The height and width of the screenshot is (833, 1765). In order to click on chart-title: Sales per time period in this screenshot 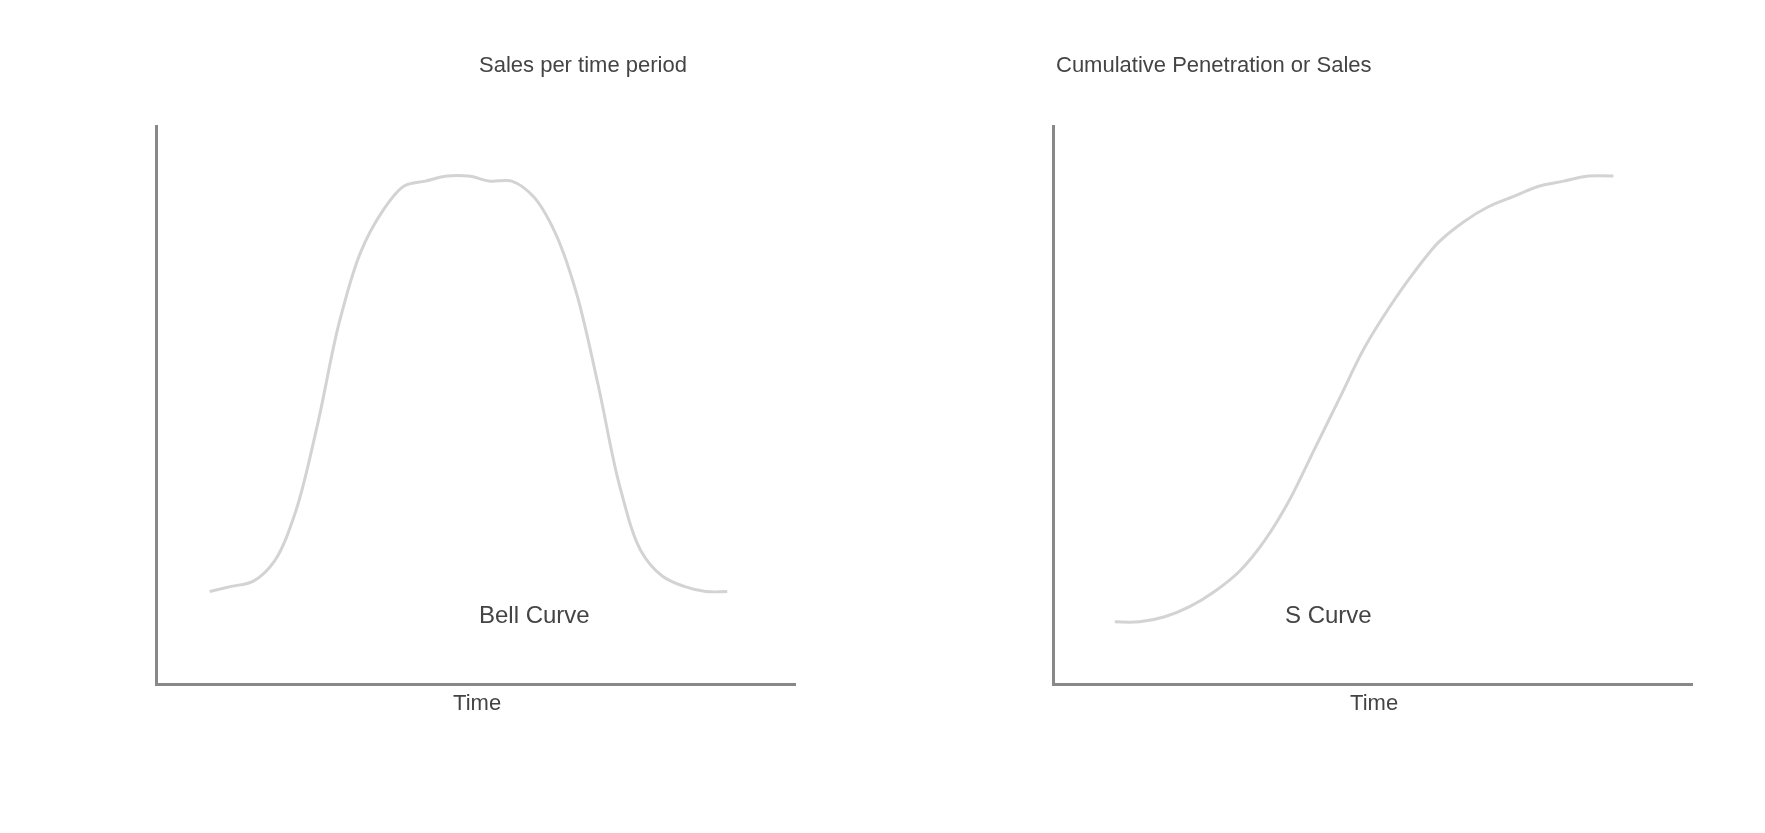, I will do `click(583, 64)`.